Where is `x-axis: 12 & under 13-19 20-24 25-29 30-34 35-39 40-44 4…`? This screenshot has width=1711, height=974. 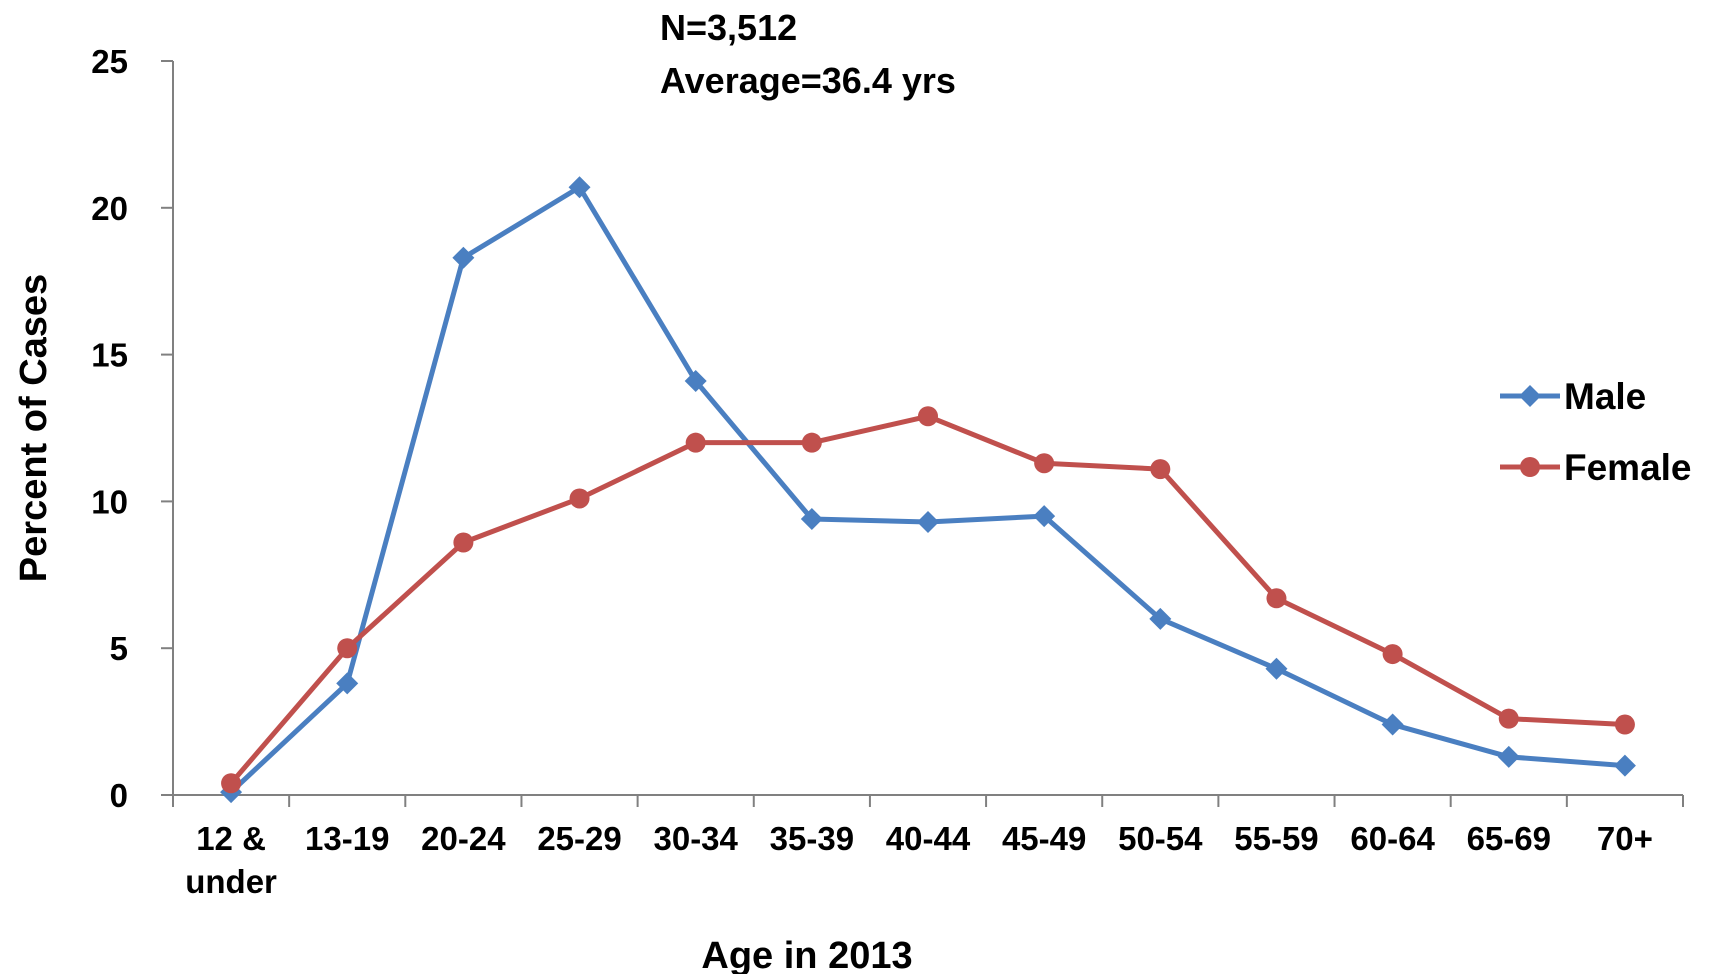 x-axis: 12 & under 13-19 20-24 25-29 30-34 35-39 40-44 4… is located at coordinates (928, 847).